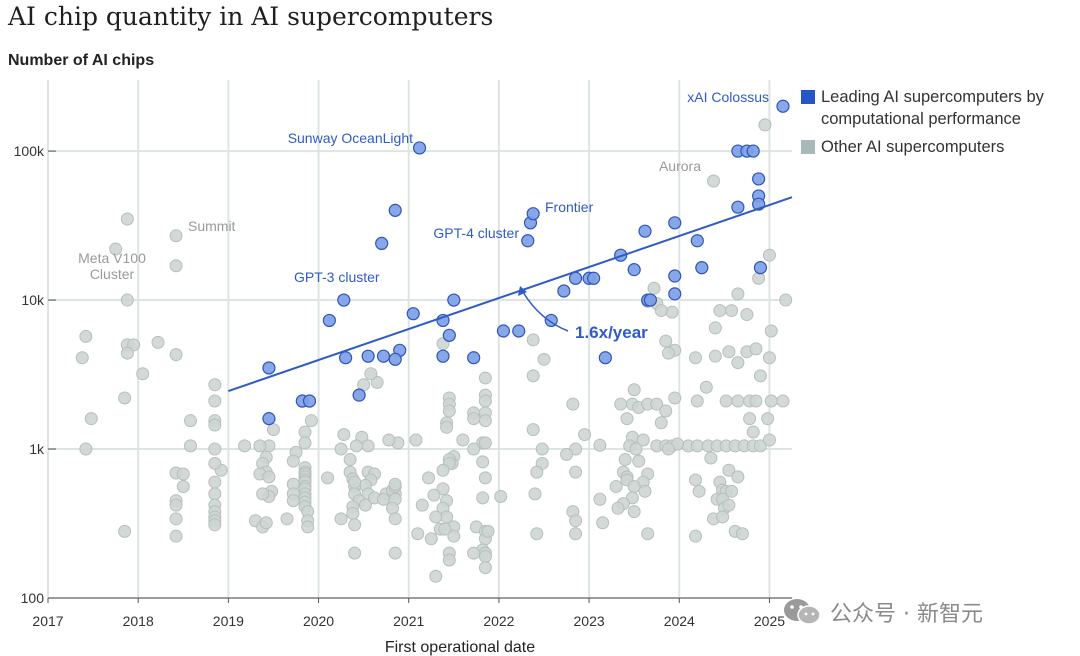 The image size is (1080, 656). Describe the element at coordinates (679, 621) in the screenshot. I see `x-tick-label: 2024` at that location.